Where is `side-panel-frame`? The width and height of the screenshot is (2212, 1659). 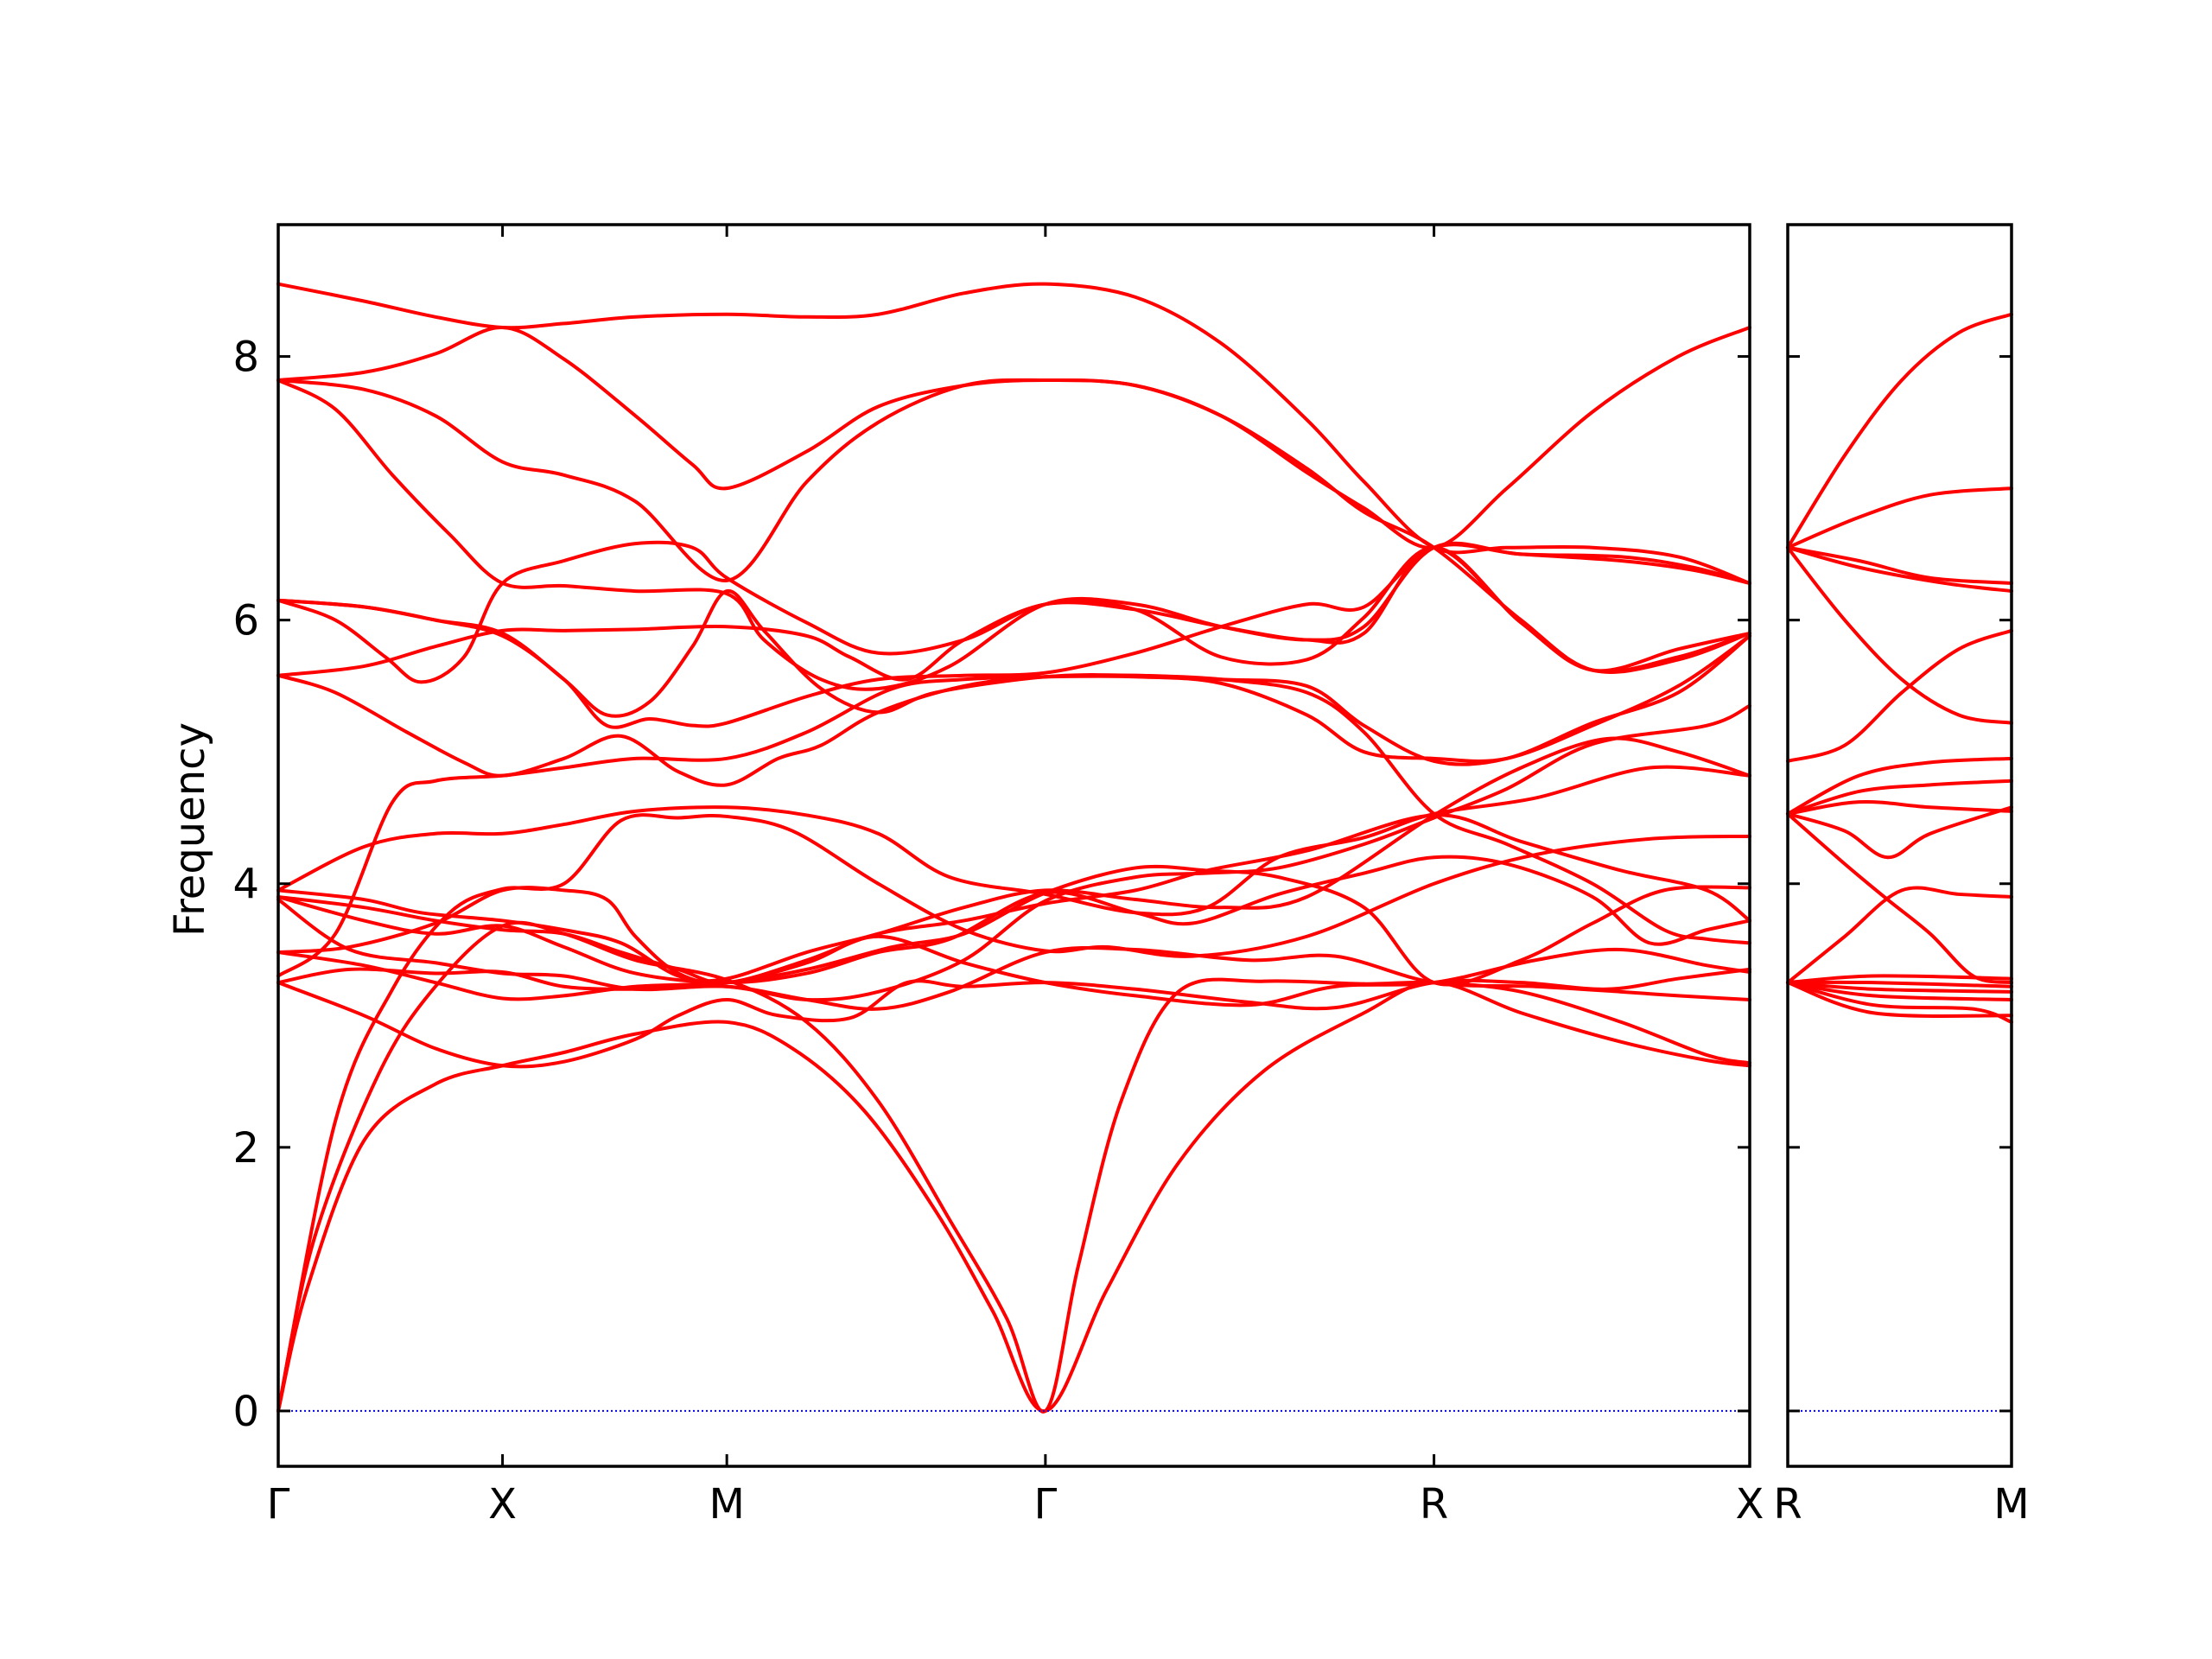
side-panel-frame is located at coordinates (1900, 845).